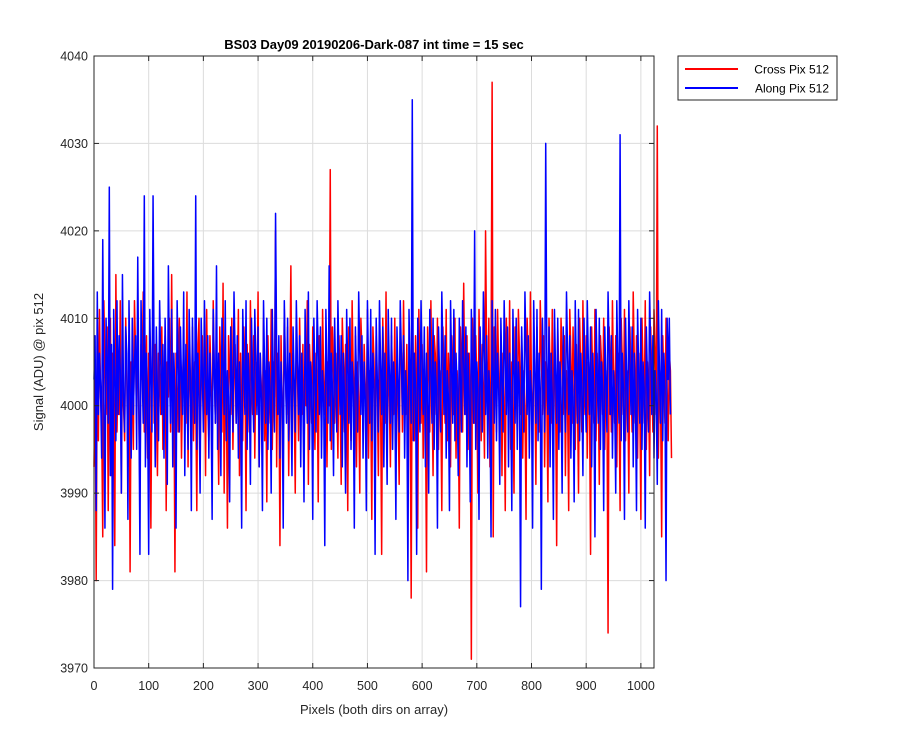  I want to click on x-tick-label: 200, so click(203, 686).